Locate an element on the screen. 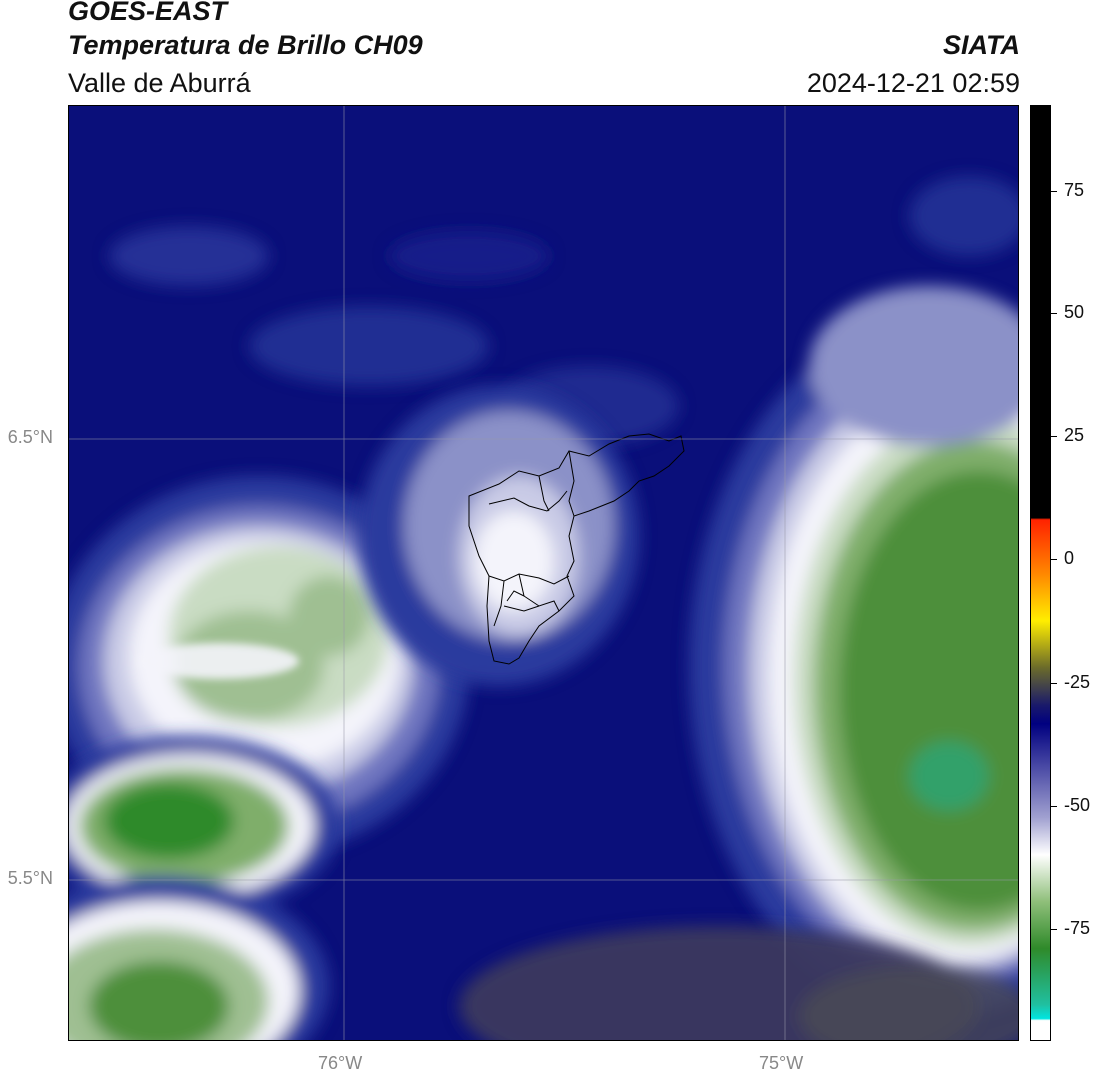 The image size is (1094, 1078). region-subtitle: Valle de Aburrá is located at coordinates (159, 83).